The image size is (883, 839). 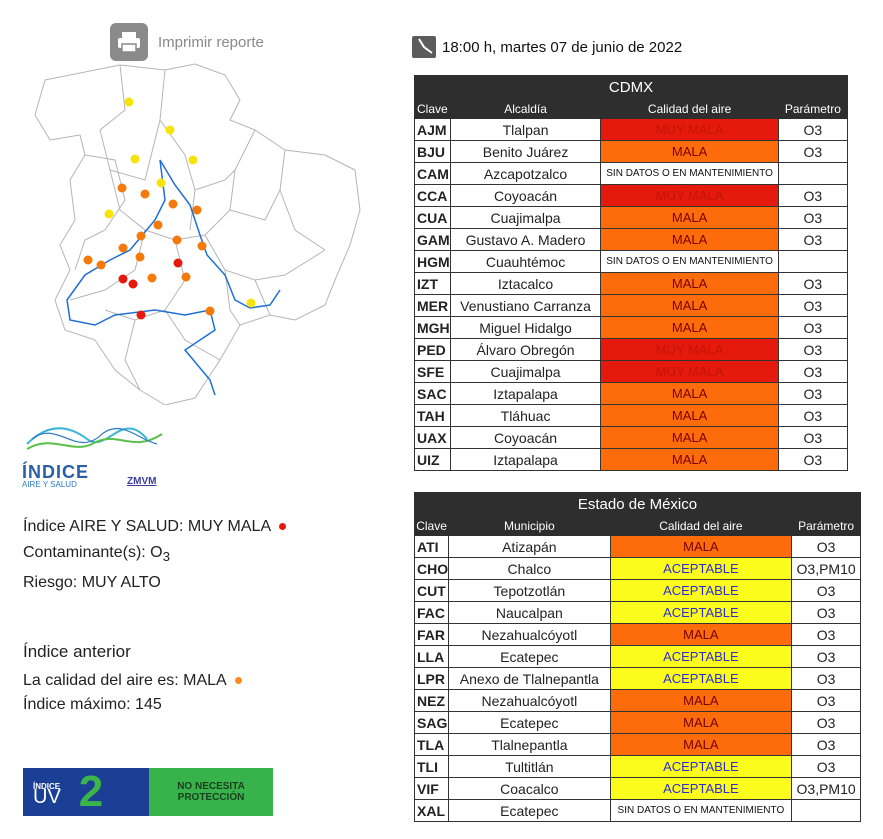 What do you see at coordinates (166, 557) in the screenshot?
I see `pollutants-subscript: 3` at bounding box center [166, 557].